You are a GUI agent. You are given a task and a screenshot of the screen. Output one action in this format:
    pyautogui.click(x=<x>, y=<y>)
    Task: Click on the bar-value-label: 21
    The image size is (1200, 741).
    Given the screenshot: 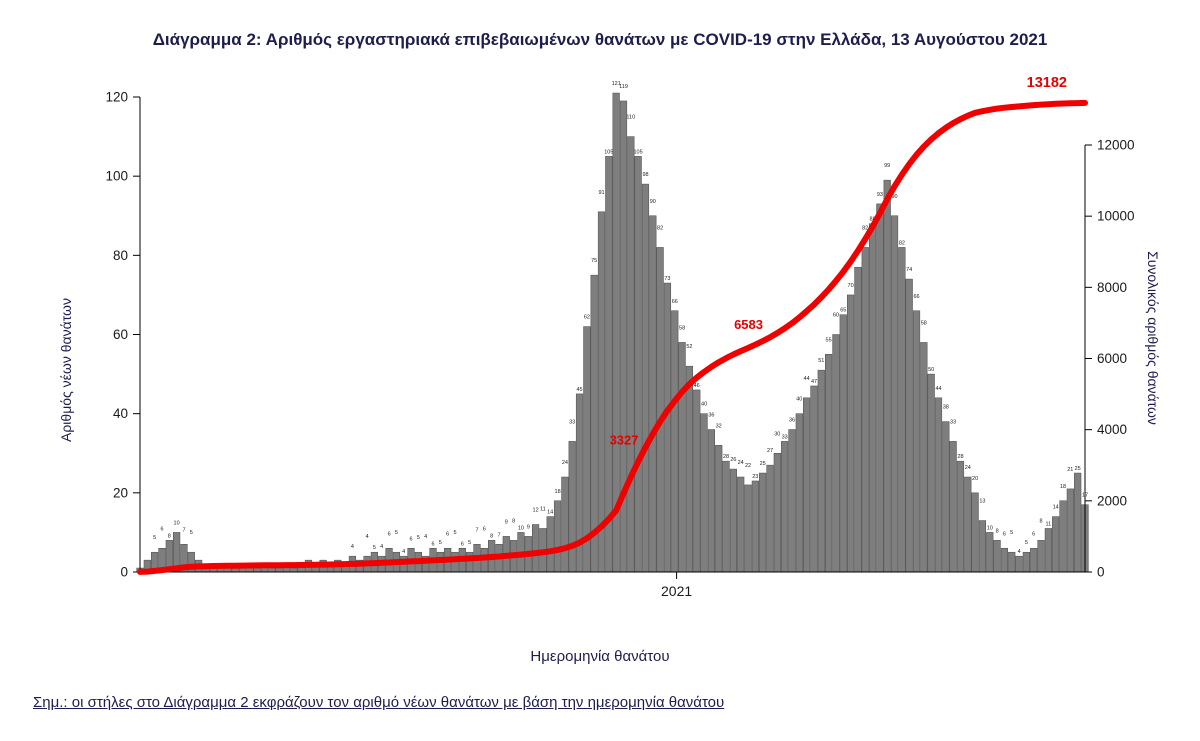 What is the action you would take?
    pyautogui.click(x=1070, y=470)
    